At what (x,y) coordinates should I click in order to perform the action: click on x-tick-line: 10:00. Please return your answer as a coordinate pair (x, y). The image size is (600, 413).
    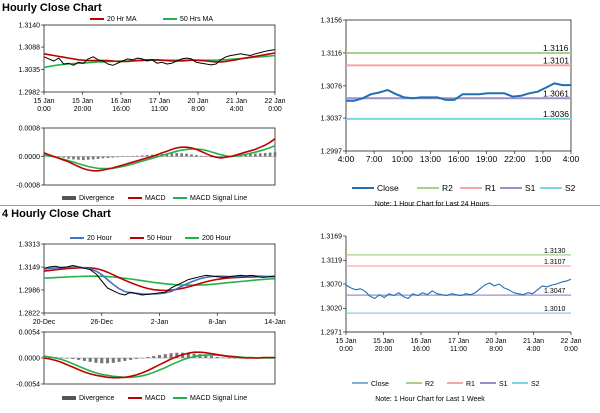
    Looking at the image, I should click on (403, 159).